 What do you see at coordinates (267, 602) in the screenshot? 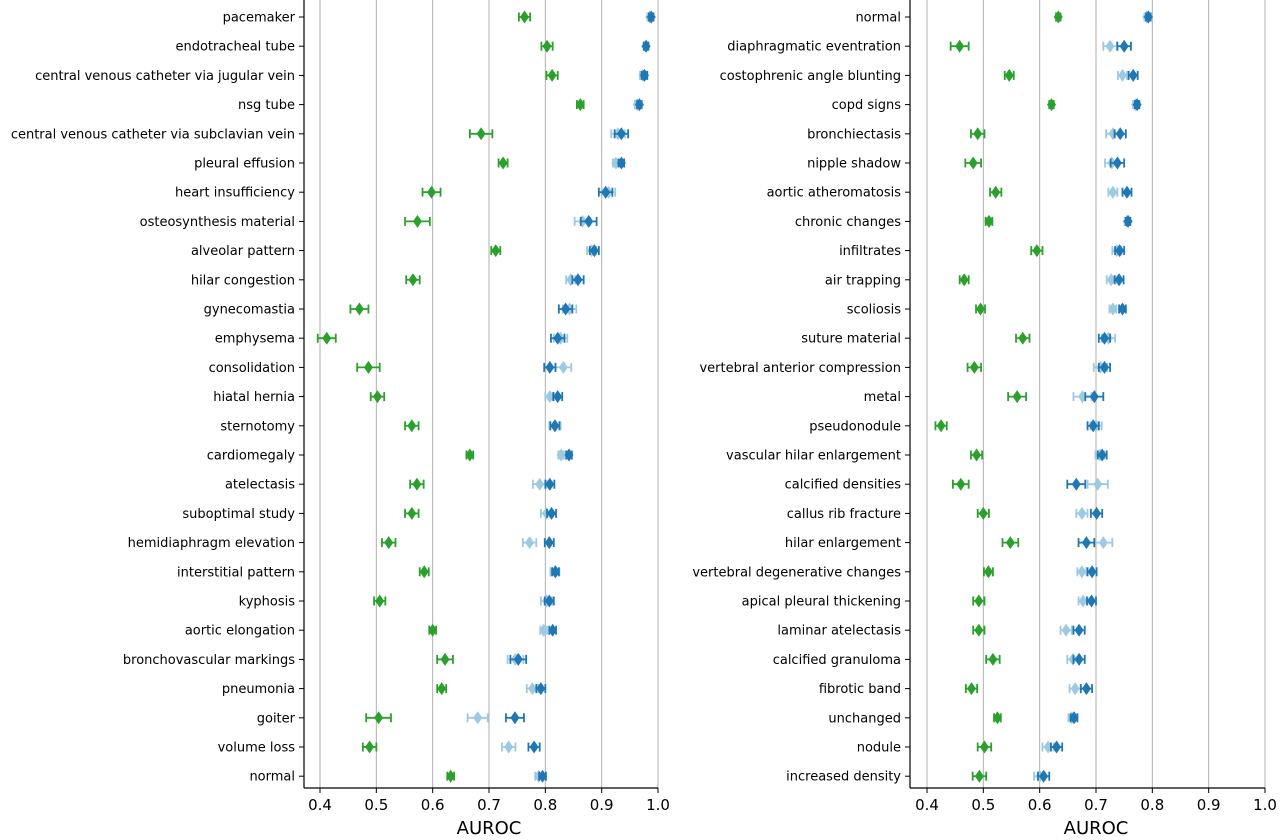
I see `category-label: kyphosis` at bounding box center [267, 602].